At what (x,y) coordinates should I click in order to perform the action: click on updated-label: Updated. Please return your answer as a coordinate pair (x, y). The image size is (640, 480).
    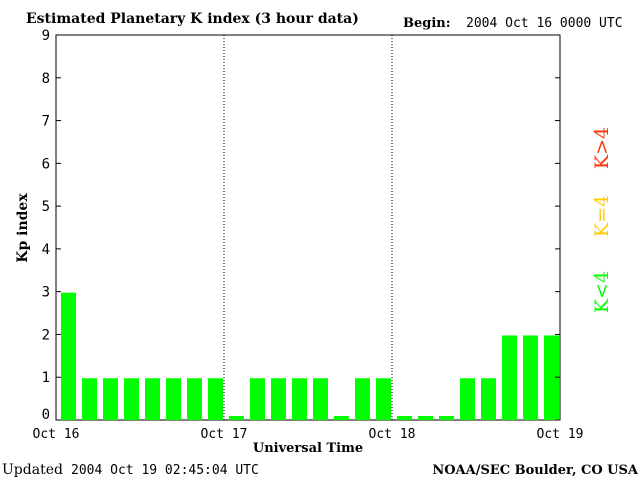
    Looking at the image, I should click on (32, 470).